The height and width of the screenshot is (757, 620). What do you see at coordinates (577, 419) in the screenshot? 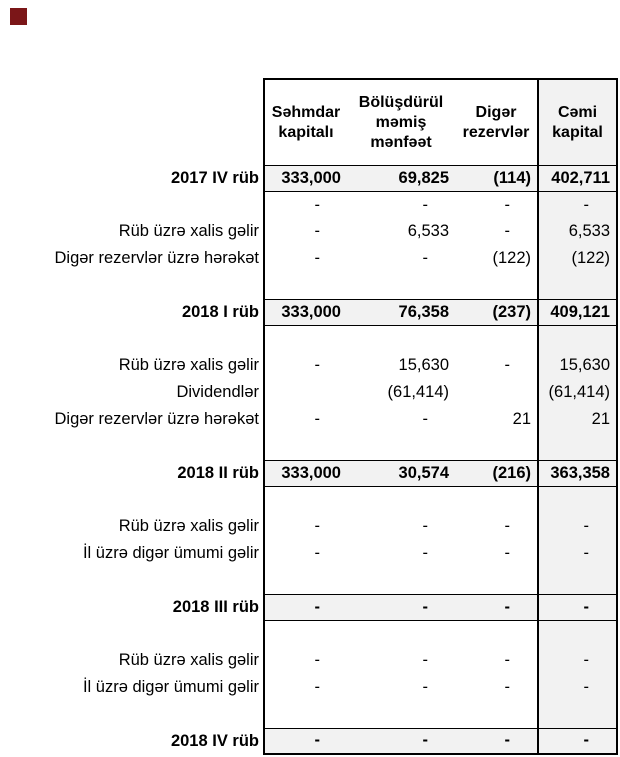
I see `cell-total-capital: 21` at bounding box center [577, 419].